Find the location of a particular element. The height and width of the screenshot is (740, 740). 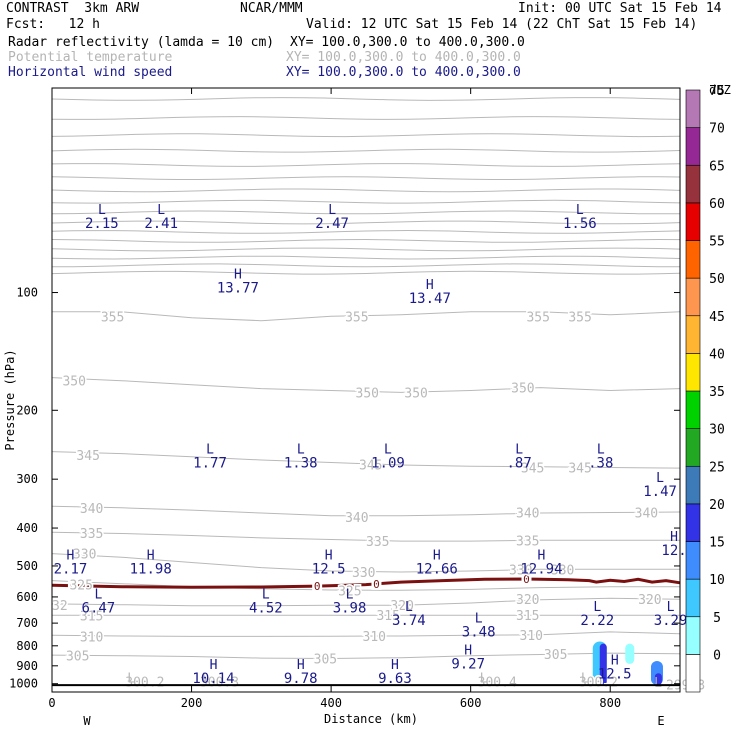

wind-extremum-value: 12.66 is located at coordinates (437, 570).